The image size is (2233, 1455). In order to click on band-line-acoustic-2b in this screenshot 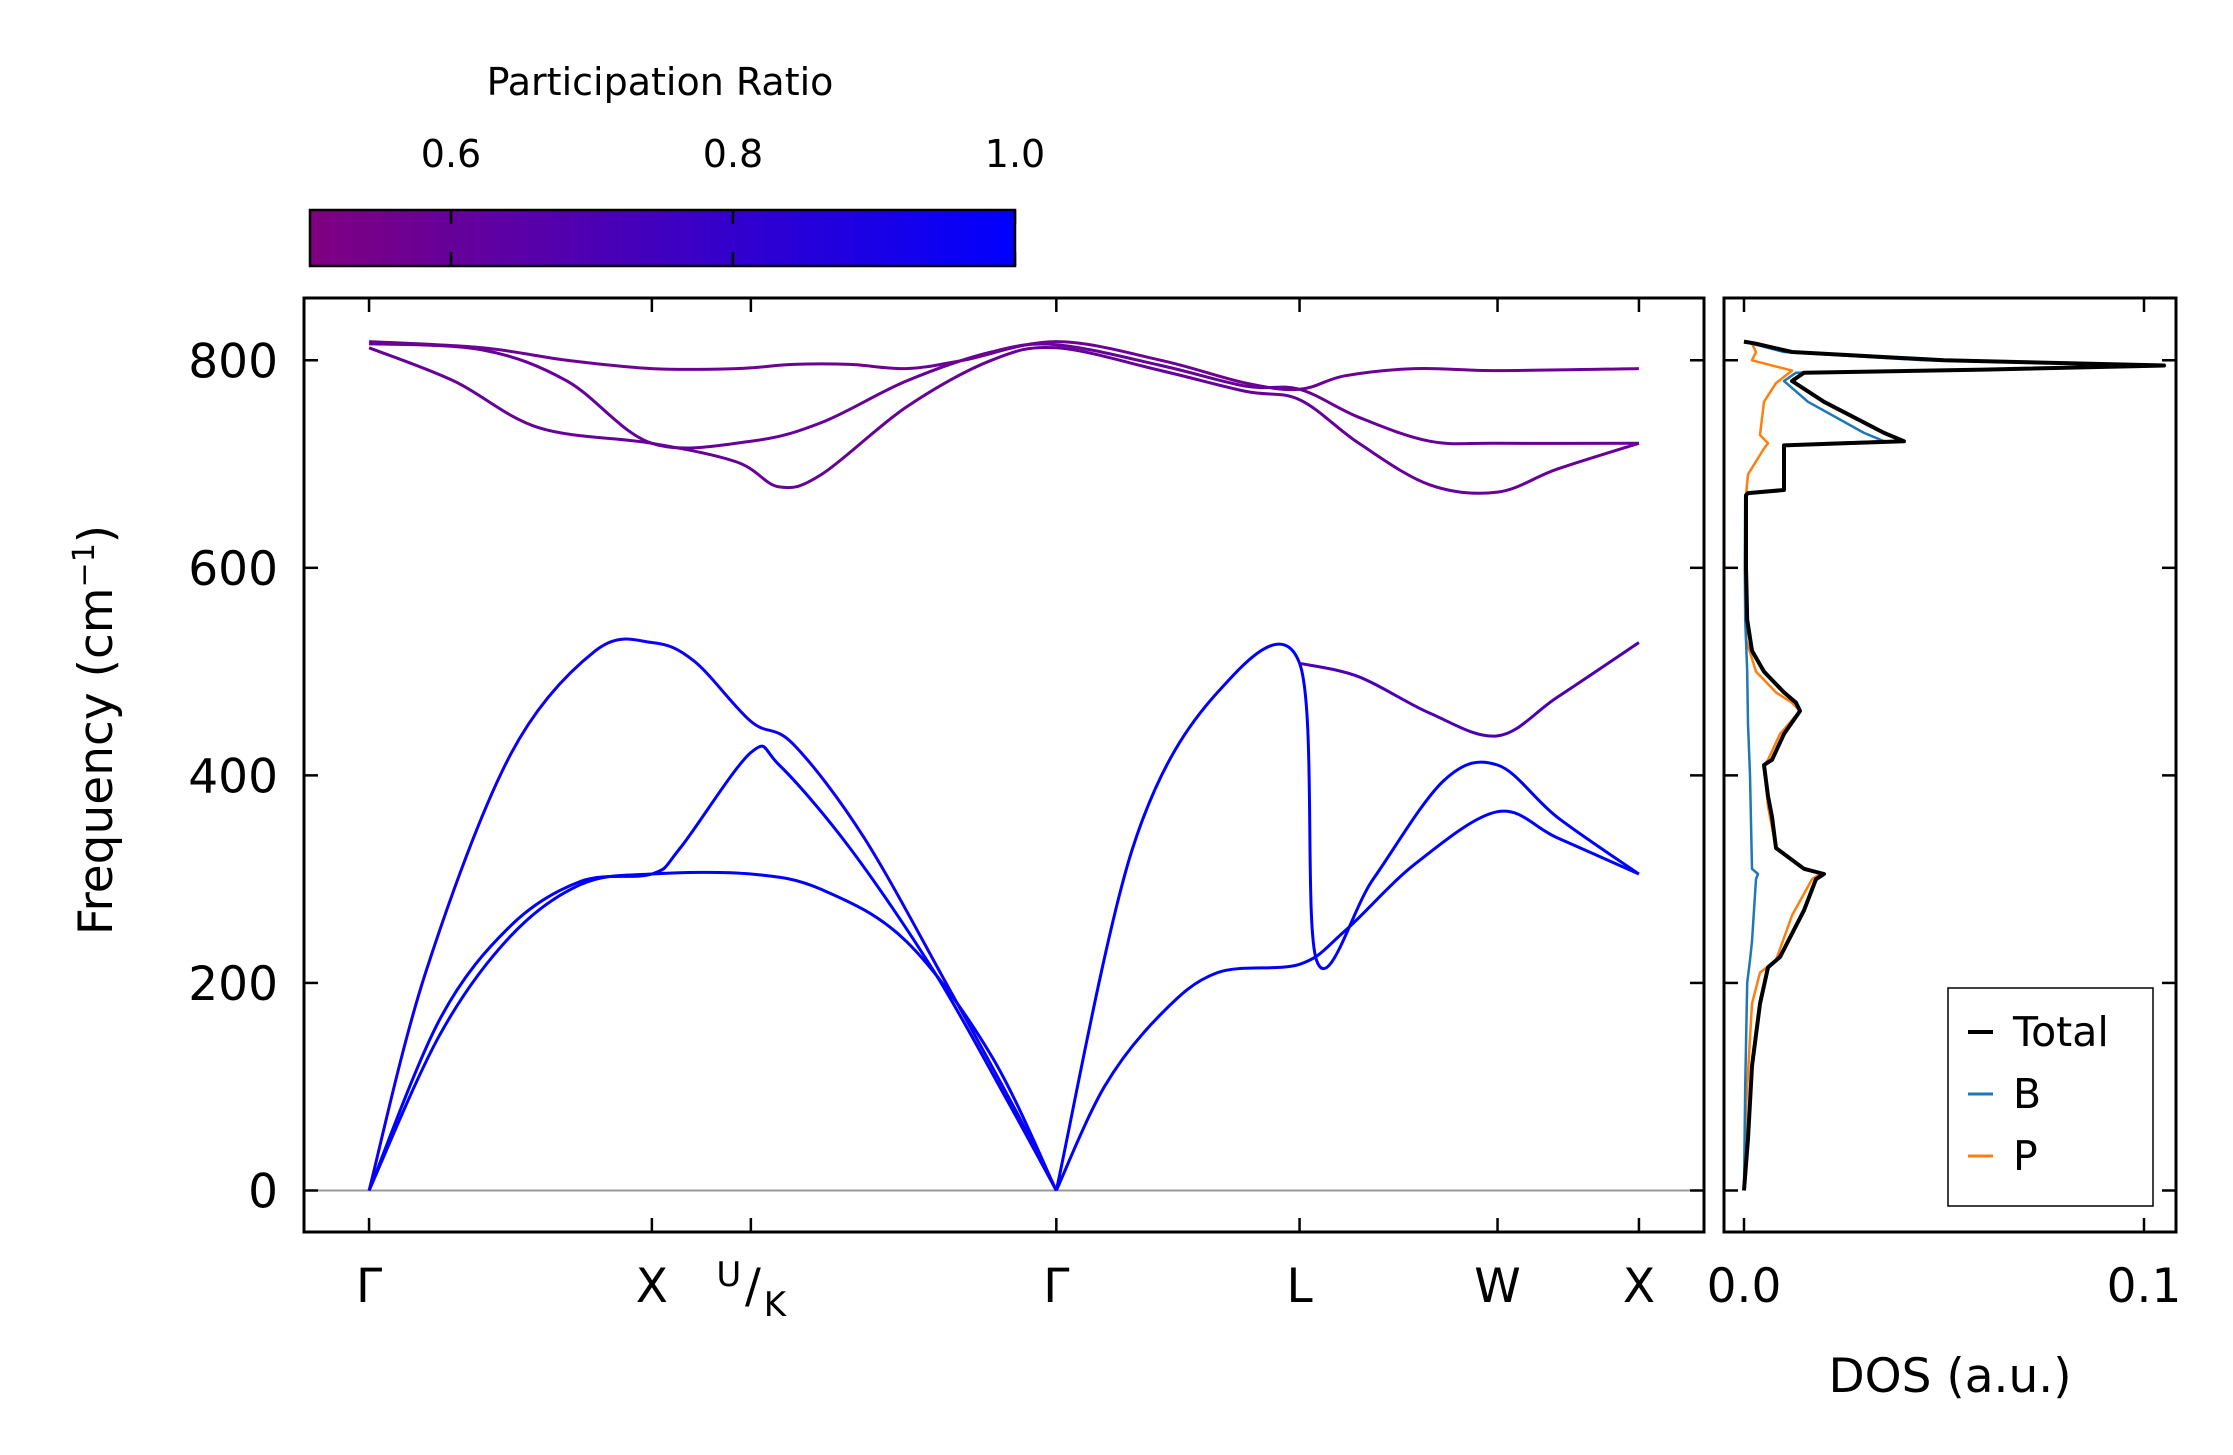, I will do `click(1347, 916)`.